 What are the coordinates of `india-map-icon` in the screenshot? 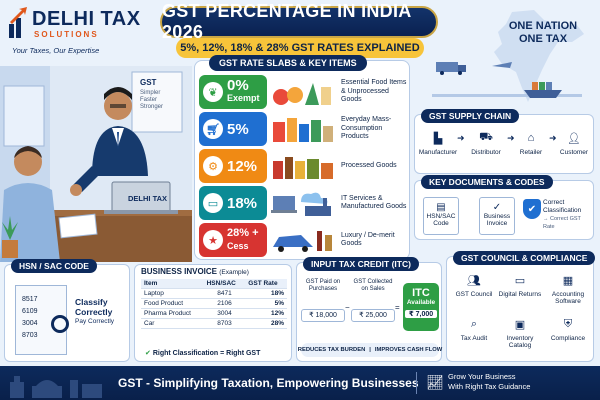 It's located at (539, 56).